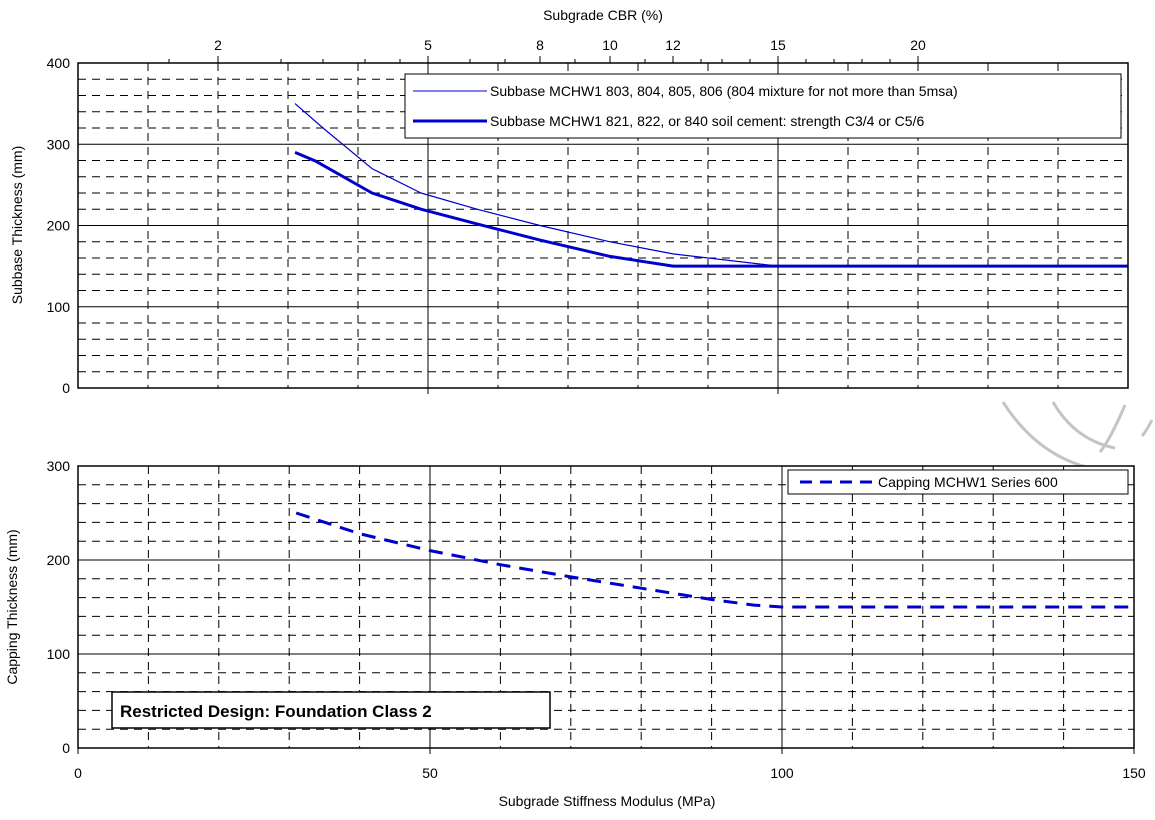  I want to click on top-chart-series, so click(711, 185).